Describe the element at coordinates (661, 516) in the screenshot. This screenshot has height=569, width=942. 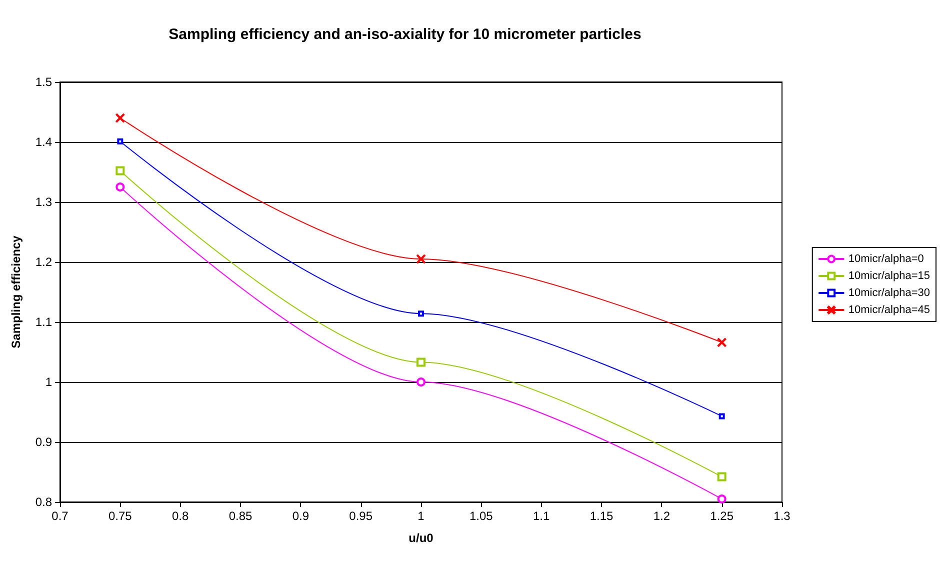
I see `x-tick-label: 1.2` at that location.